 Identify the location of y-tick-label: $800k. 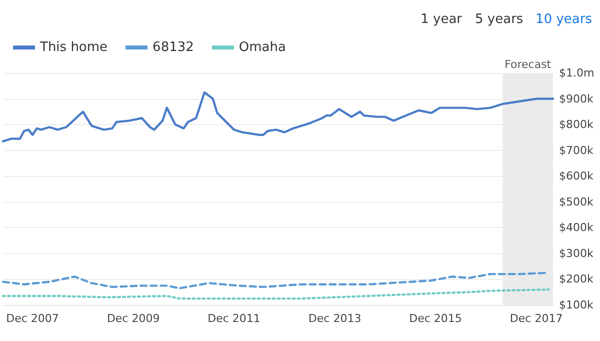
(576, 125).